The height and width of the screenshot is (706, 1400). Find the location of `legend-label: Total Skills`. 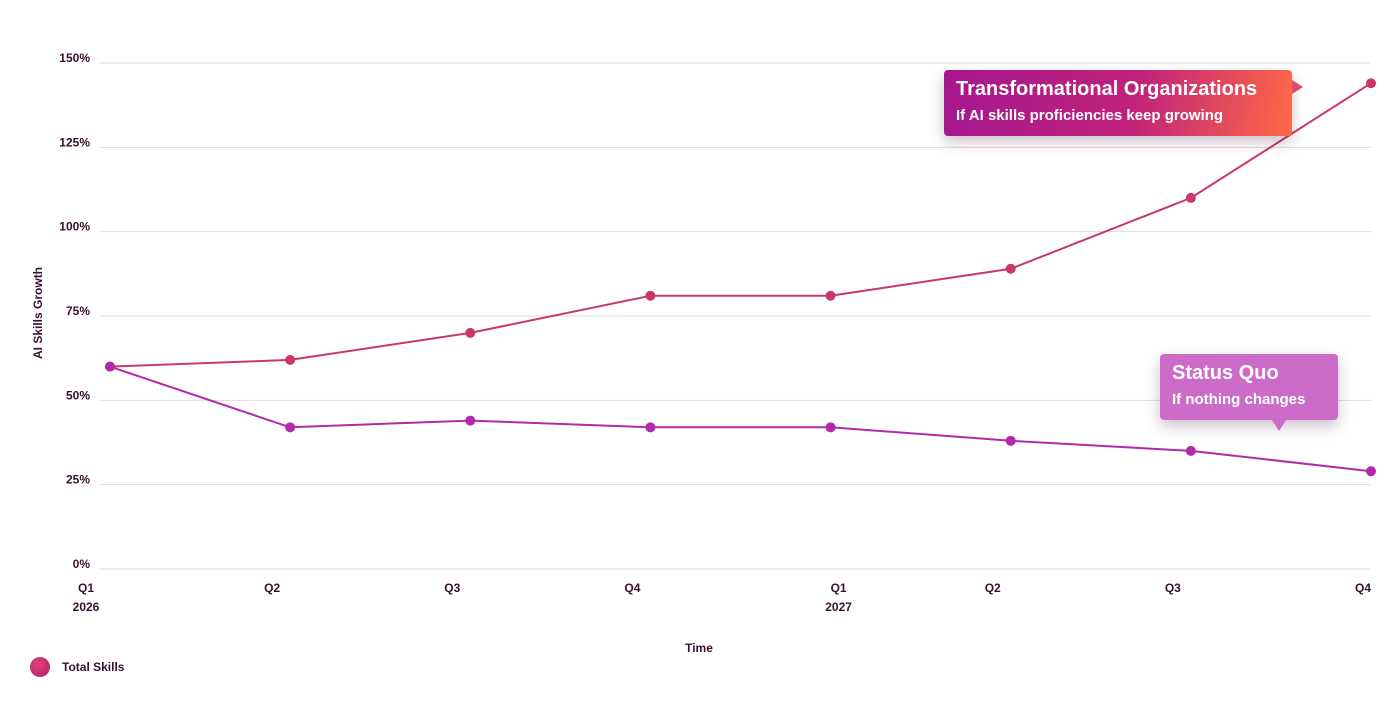

legend-label: Total Skills is located at coordinates (93, 667).